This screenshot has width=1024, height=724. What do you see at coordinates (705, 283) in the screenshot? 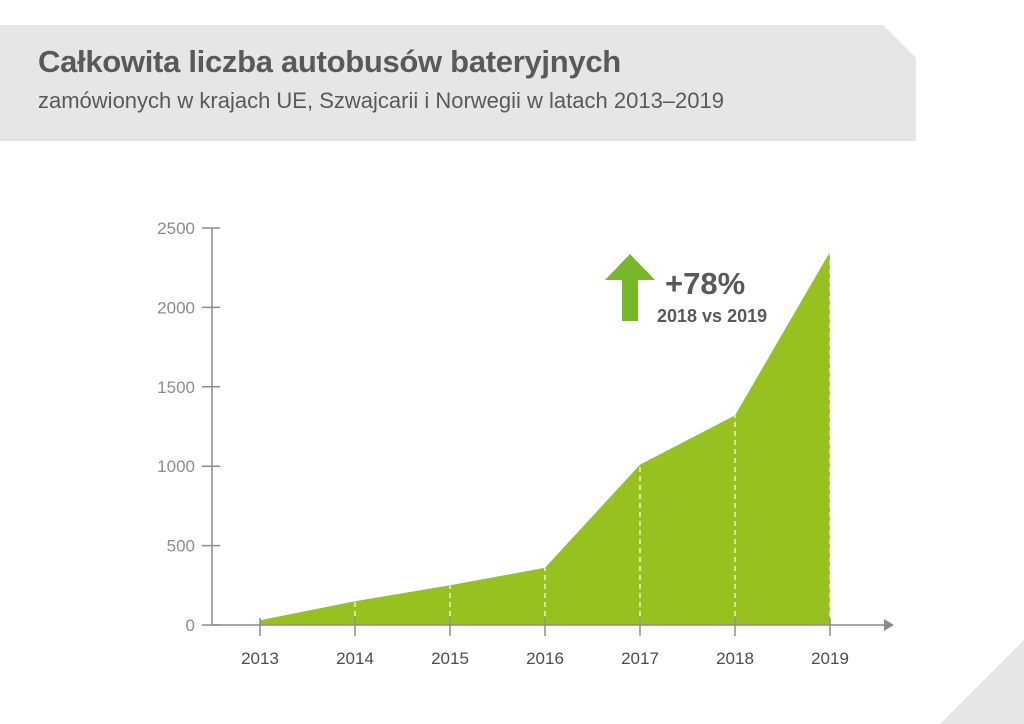
I see `callout-percent: +78%` at bounding box center [705, 283].